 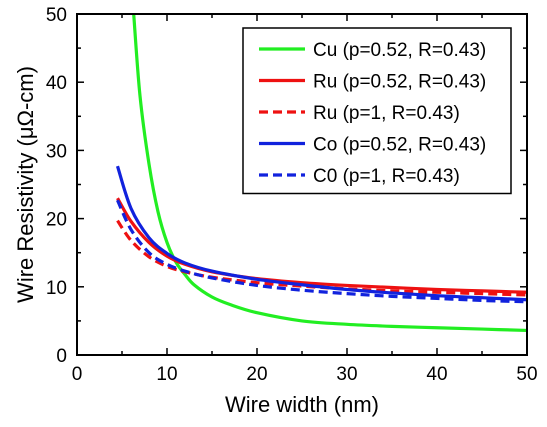 What do you see at coordinates (399, 50) in the screenshot?
I see `legend-label-1: Cu (p=0.52, R=0.43)` at bounding box center [399, 50].